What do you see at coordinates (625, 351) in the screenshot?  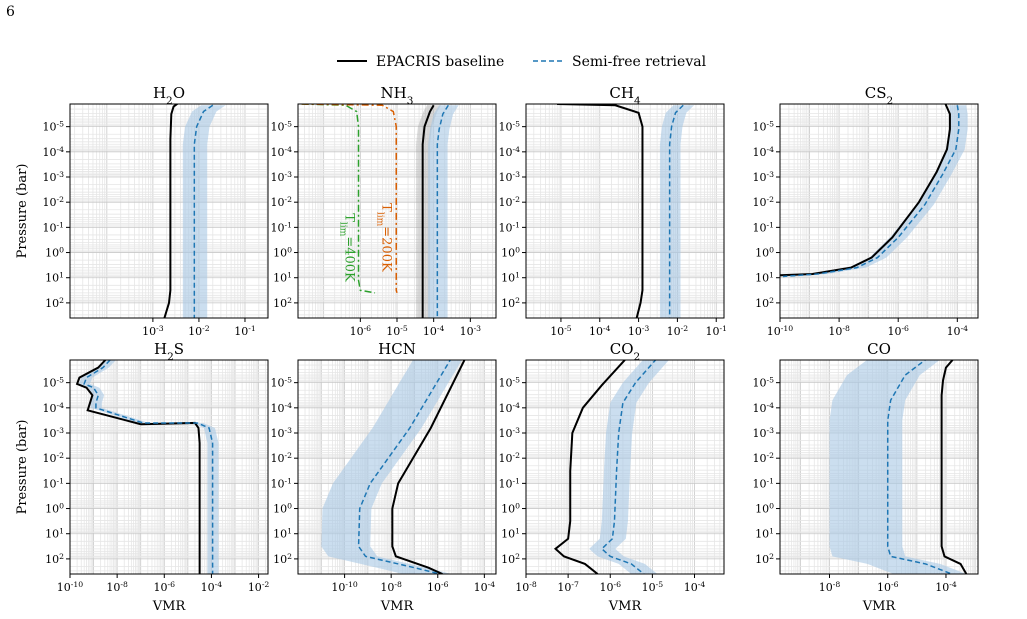 I see `panel-title: CO2` at bounding box center [625, 351].